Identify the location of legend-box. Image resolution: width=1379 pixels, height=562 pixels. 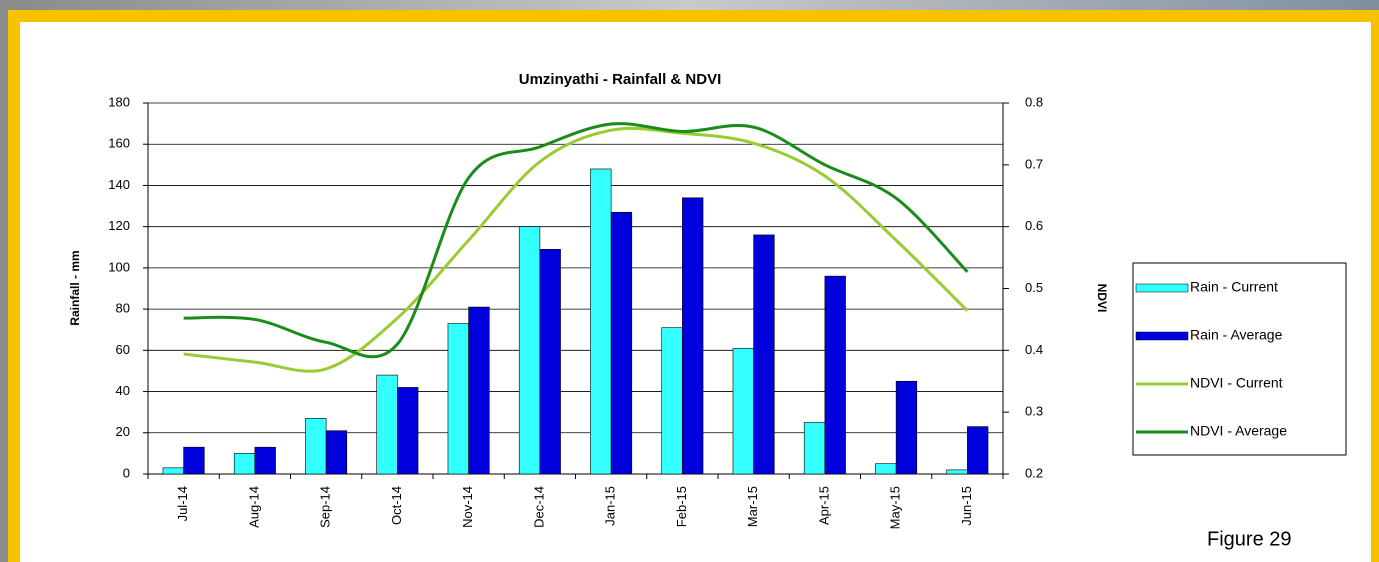
(1239, 359).